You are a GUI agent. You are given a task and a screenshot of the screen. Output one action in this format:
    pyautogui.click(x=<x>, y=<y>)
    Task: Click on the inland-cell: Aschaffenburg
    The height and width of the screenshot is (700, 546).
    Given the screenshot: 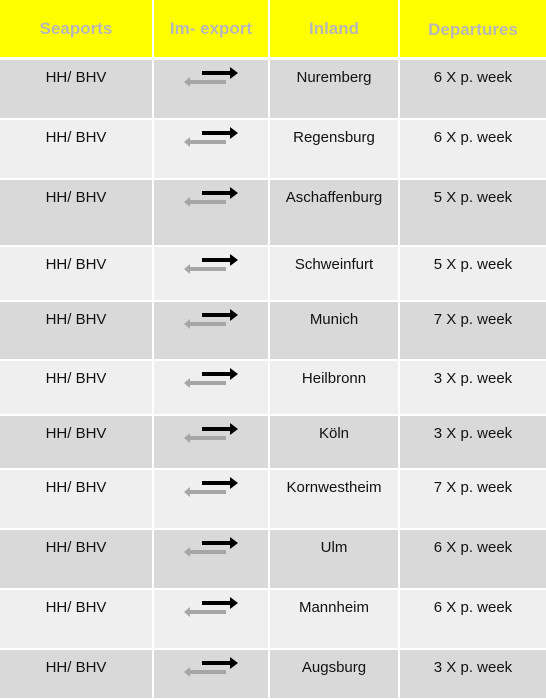 What is the action you would take?
    pyautogui.click(x=335, y=213)
    